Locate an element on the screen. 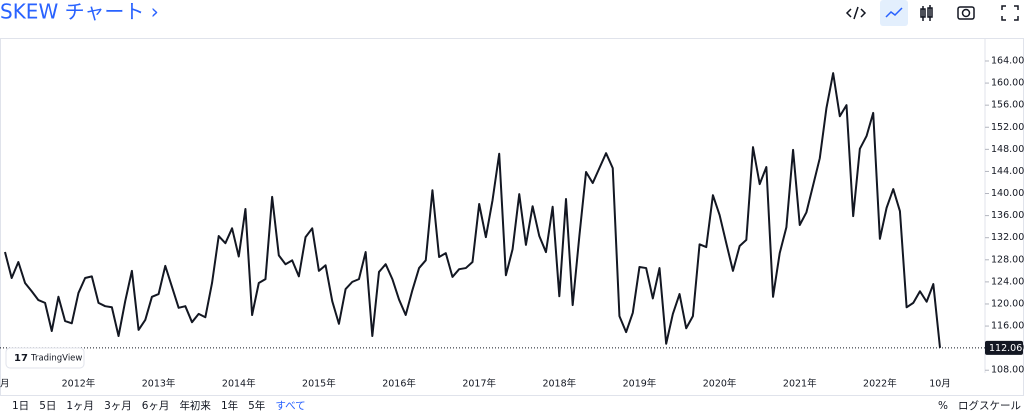  y-tick-label: 148.00 is located at coordinates (1007, 149).